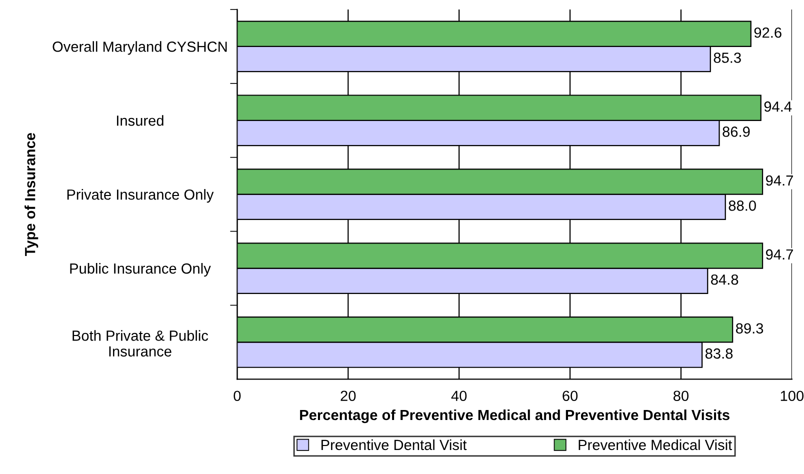  Describe the element at coordinates (140, 120) in the screenshot. I see `y-tick-label: Insured` at that location.